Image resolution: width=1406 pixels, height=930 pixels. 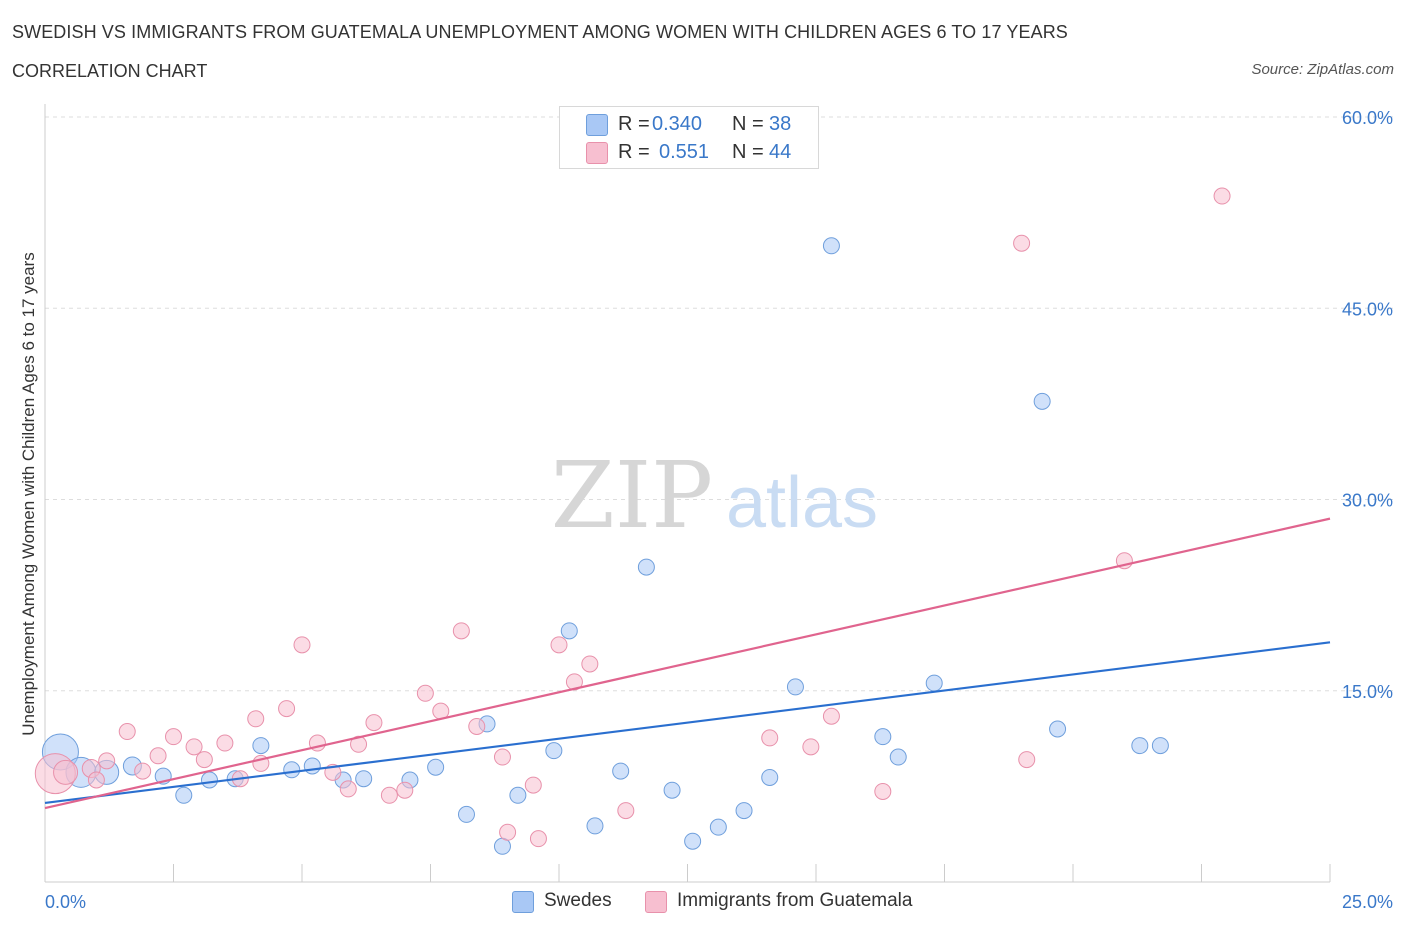 What do you see at coordinates (677, 124) in the screenshot?
I see `r-value: 0.340` at bounding box center [677, 124].